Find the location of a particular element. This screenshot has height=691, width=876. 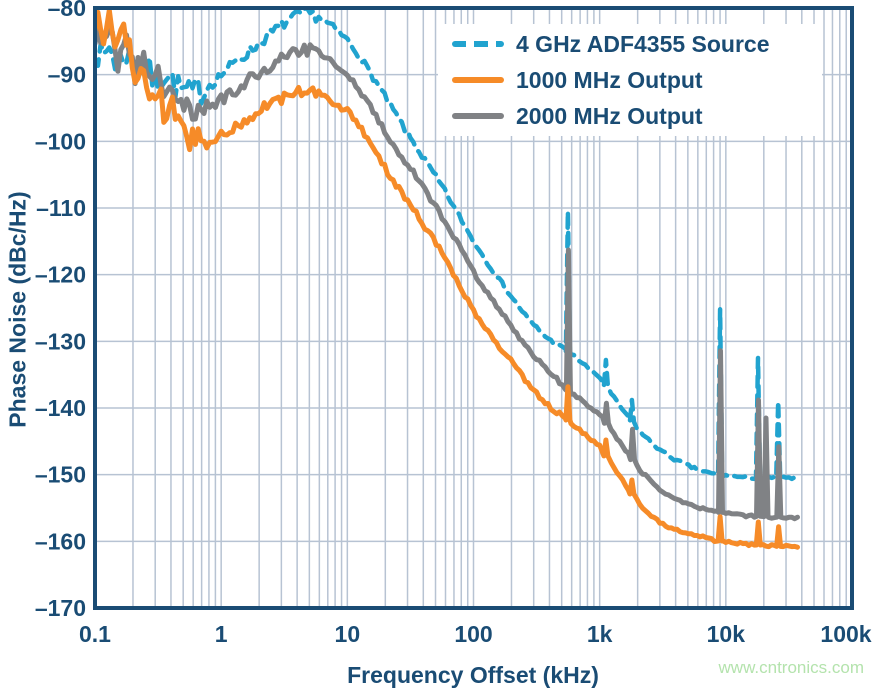

legend-swatch-gray is located at coordinates (478, 116).